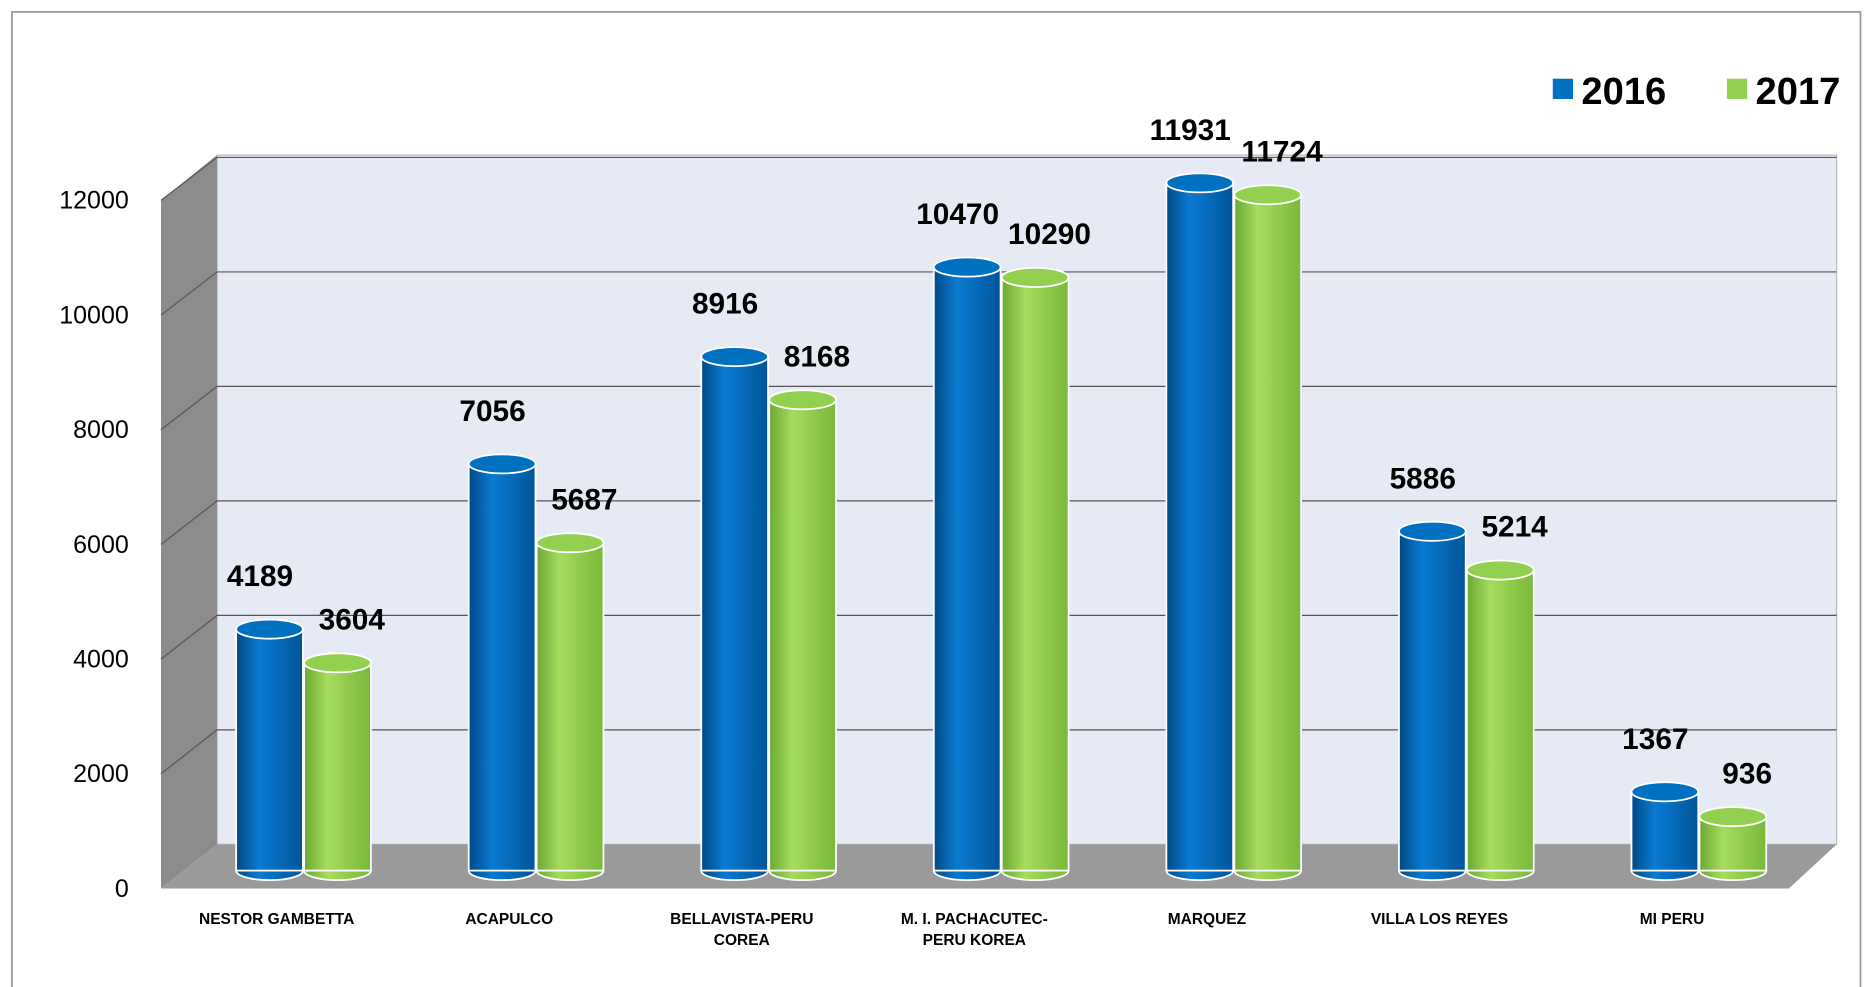  I want to click on value-label: 1367, so click(1655, 739).